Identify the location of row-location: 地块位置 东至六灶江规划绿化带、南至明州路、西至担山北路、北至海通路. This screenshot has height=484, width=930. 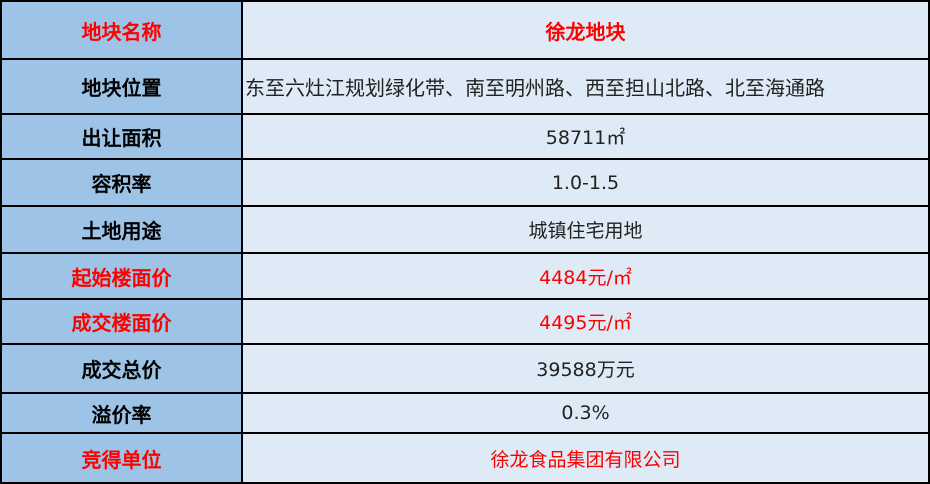
(465, 86).